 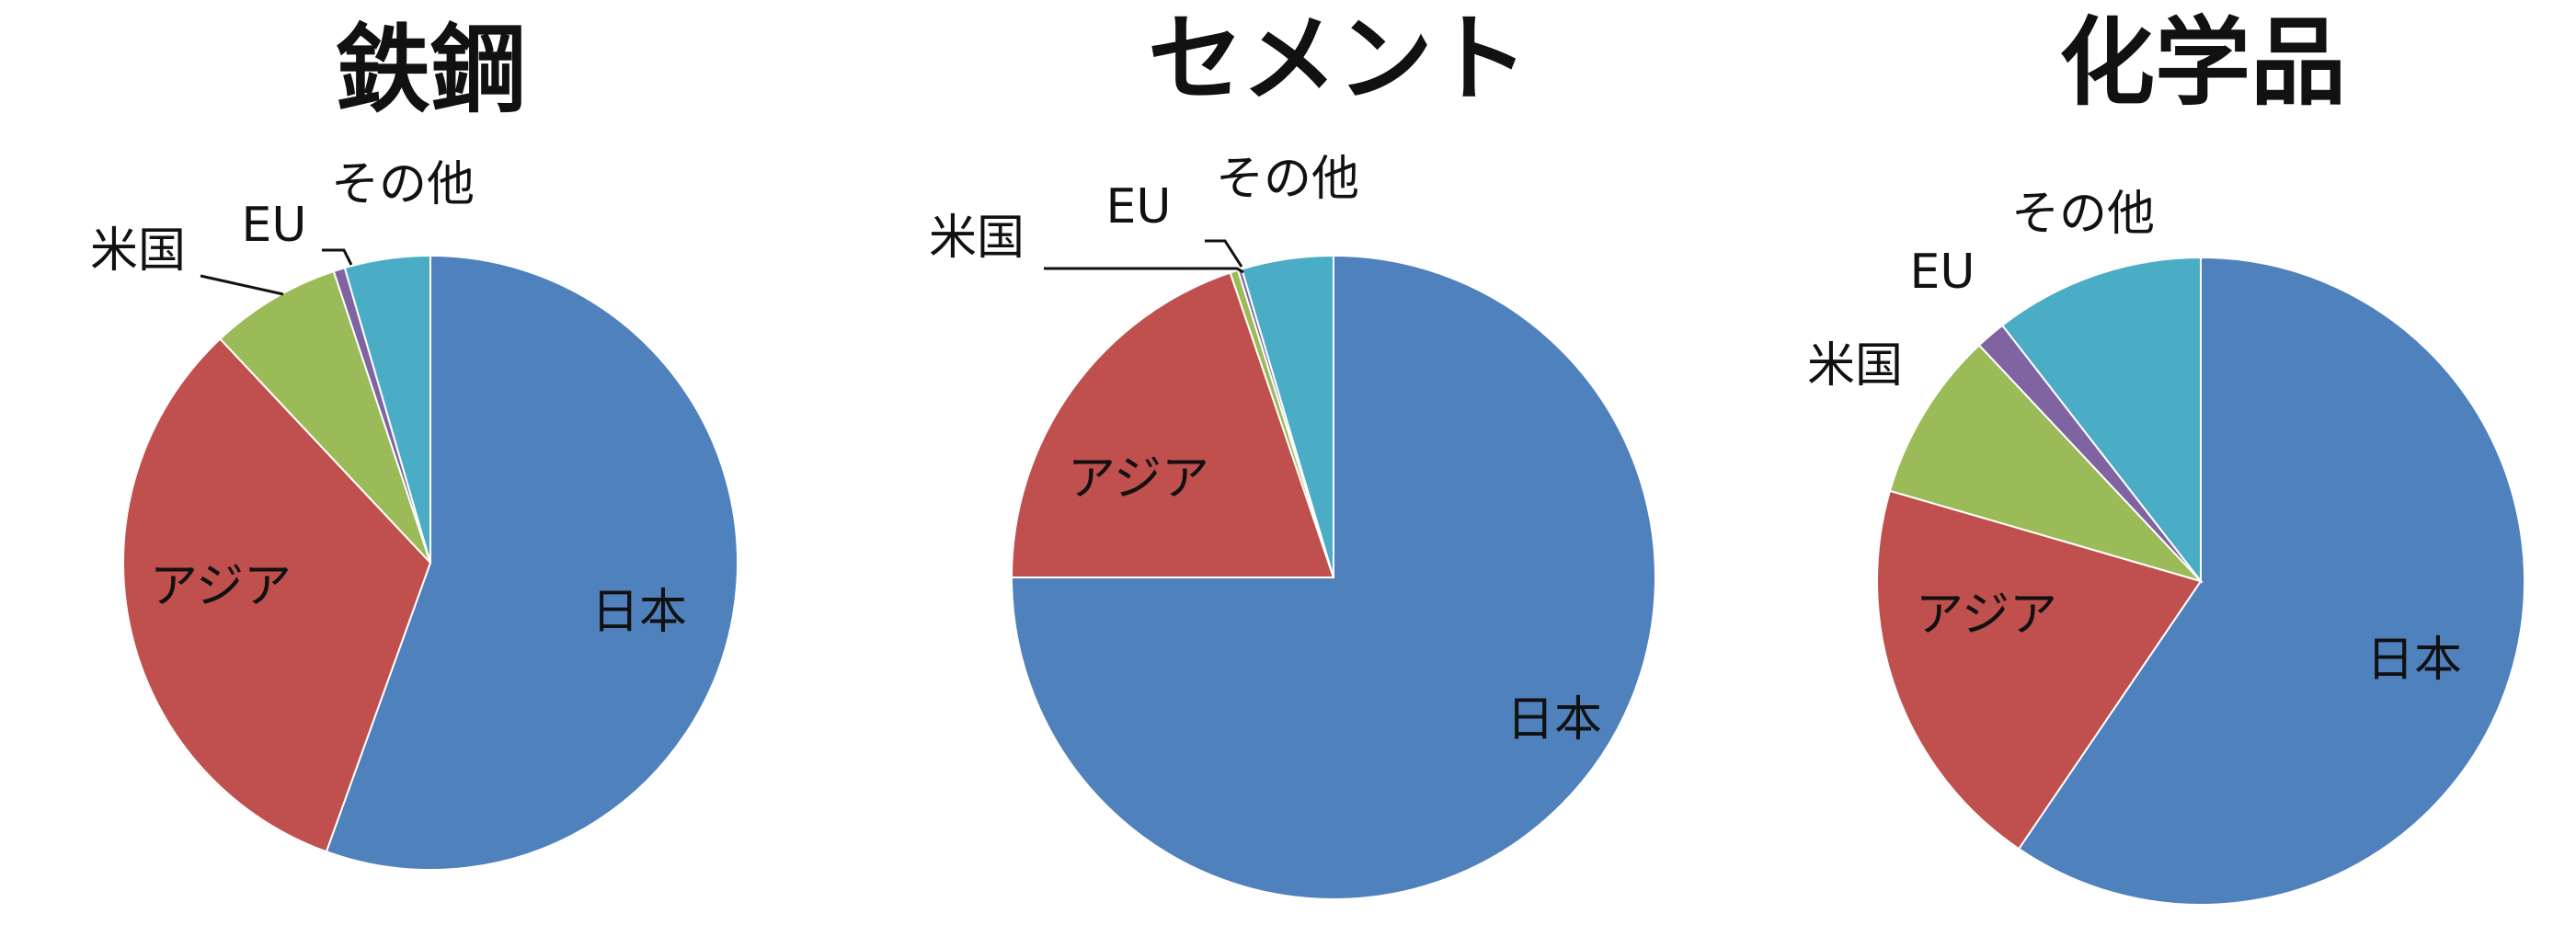 I want to click on cement-slice-label-2: 米国, so click(x=977, y=239).